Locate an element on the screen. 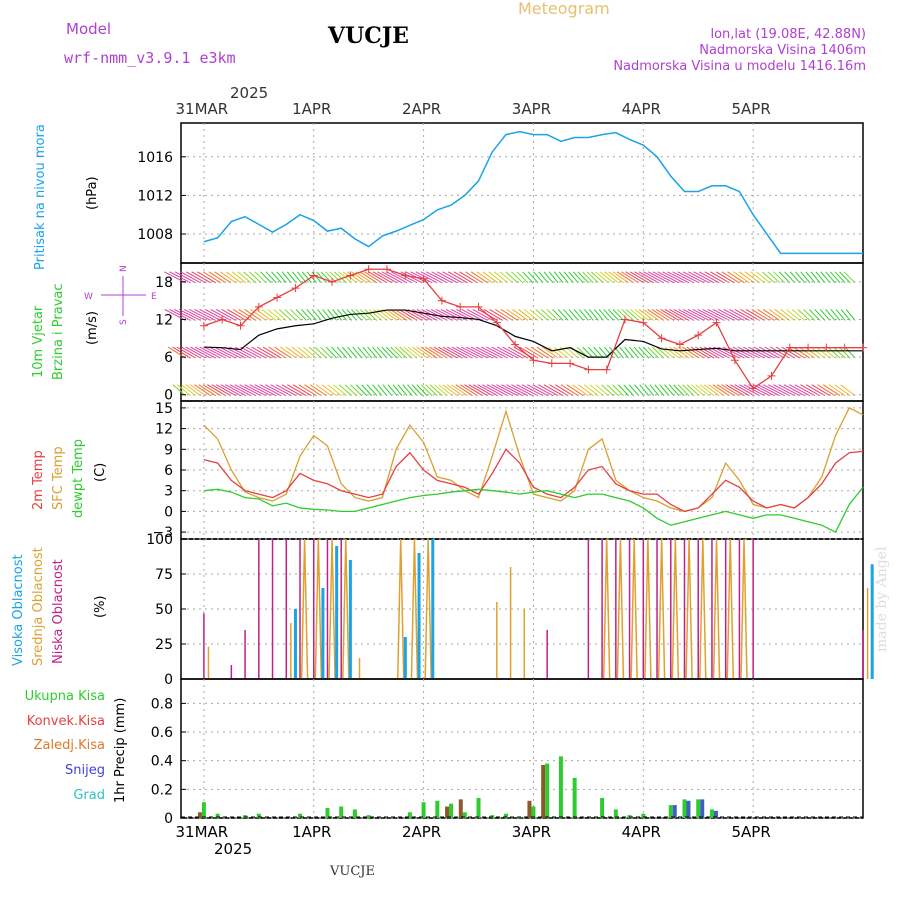 The height and width of the screenshot is (900, 900). ytick-label: 0.8 is located at coordinates (162, 704).